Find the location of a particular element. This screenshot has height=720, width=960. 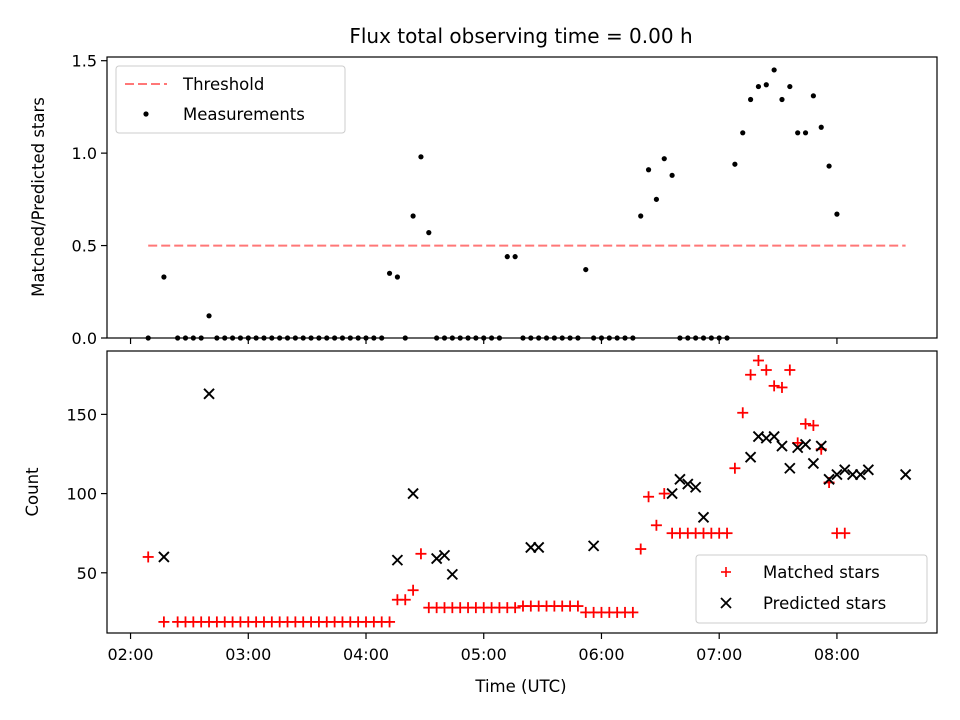

top-panel-legend: Threshold Measurements is located at coordinates (230, 99).